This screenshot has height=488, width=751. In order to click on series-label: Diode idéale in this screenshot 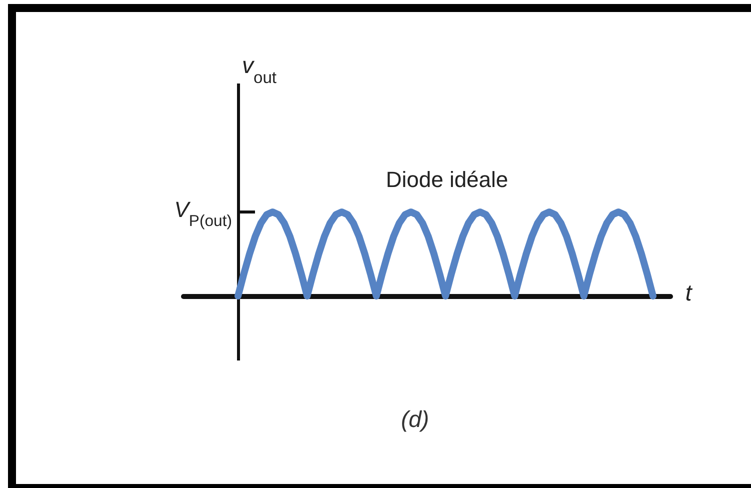, I will do `click(447, 179)`.